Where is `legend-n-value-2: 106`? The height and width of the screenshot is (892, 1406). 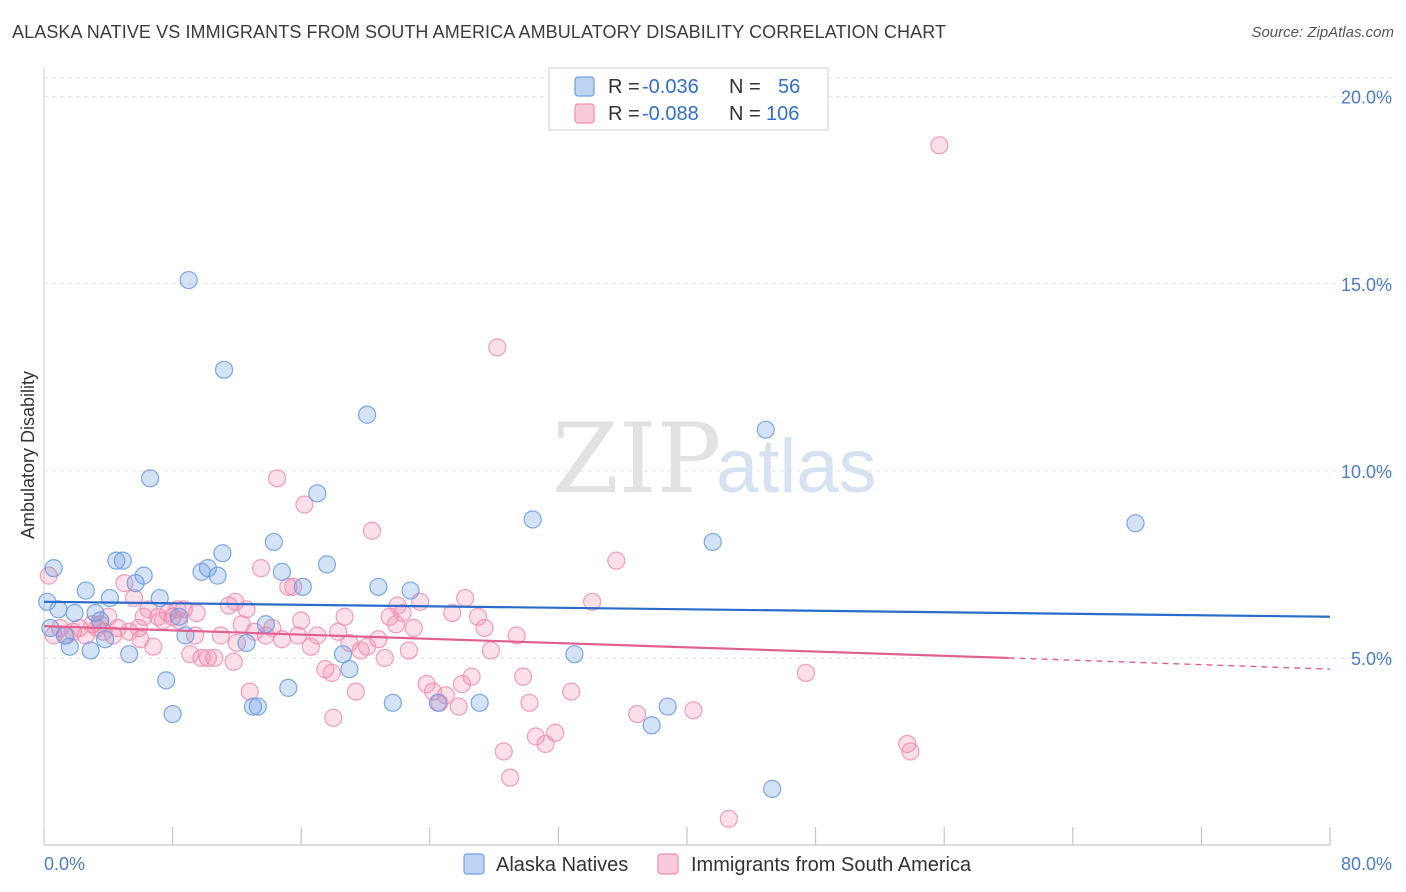
legend-n-value-2: 106 is located at coordinates (782, 114).